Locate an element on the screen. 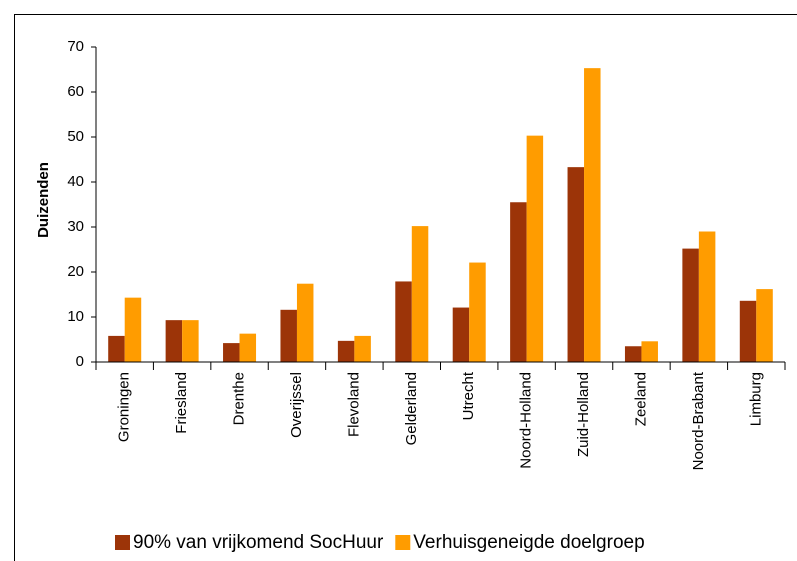 The image size is (797, 561). y-axis-title: Duizenden is located at coordinates (43, 200).